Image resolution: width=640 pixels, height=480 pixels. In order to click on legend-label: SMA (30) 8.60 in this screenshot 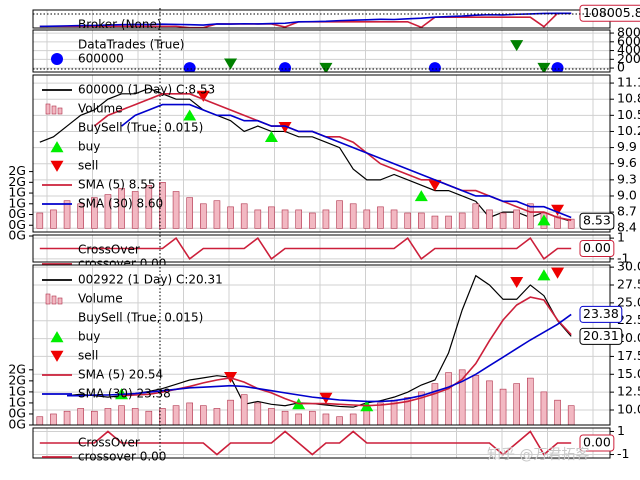, I will do `click(120, 204)`.